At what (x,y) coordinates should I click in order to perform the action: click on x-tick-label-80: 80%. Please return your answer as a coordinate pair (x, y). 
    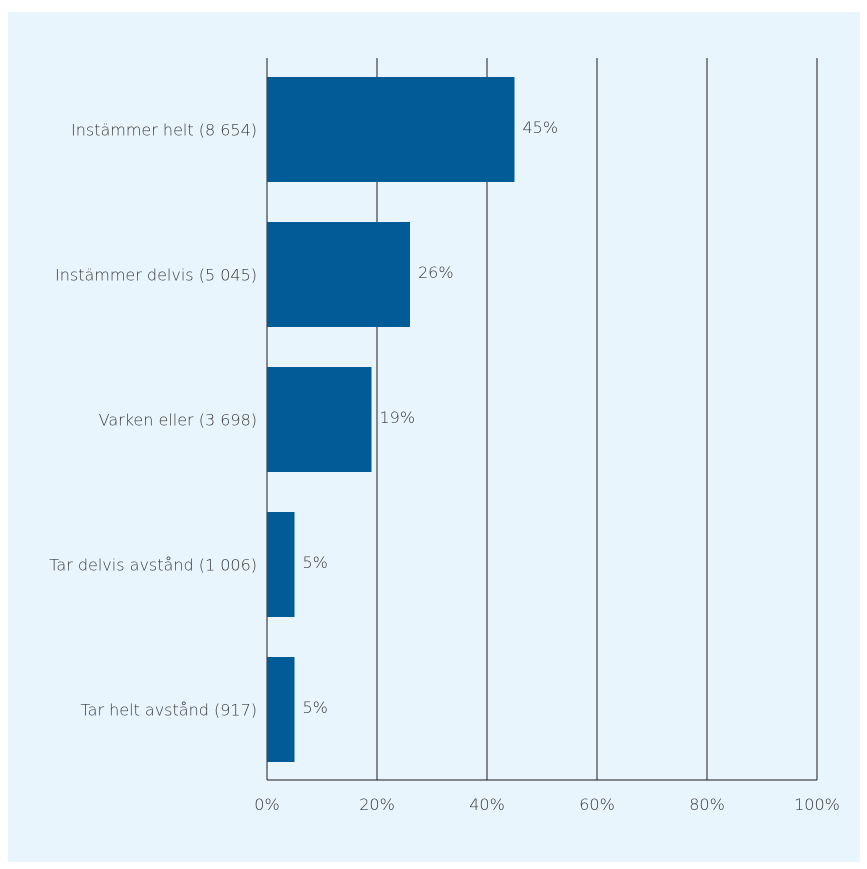
    Looking at the image, I should click on (707, 804).